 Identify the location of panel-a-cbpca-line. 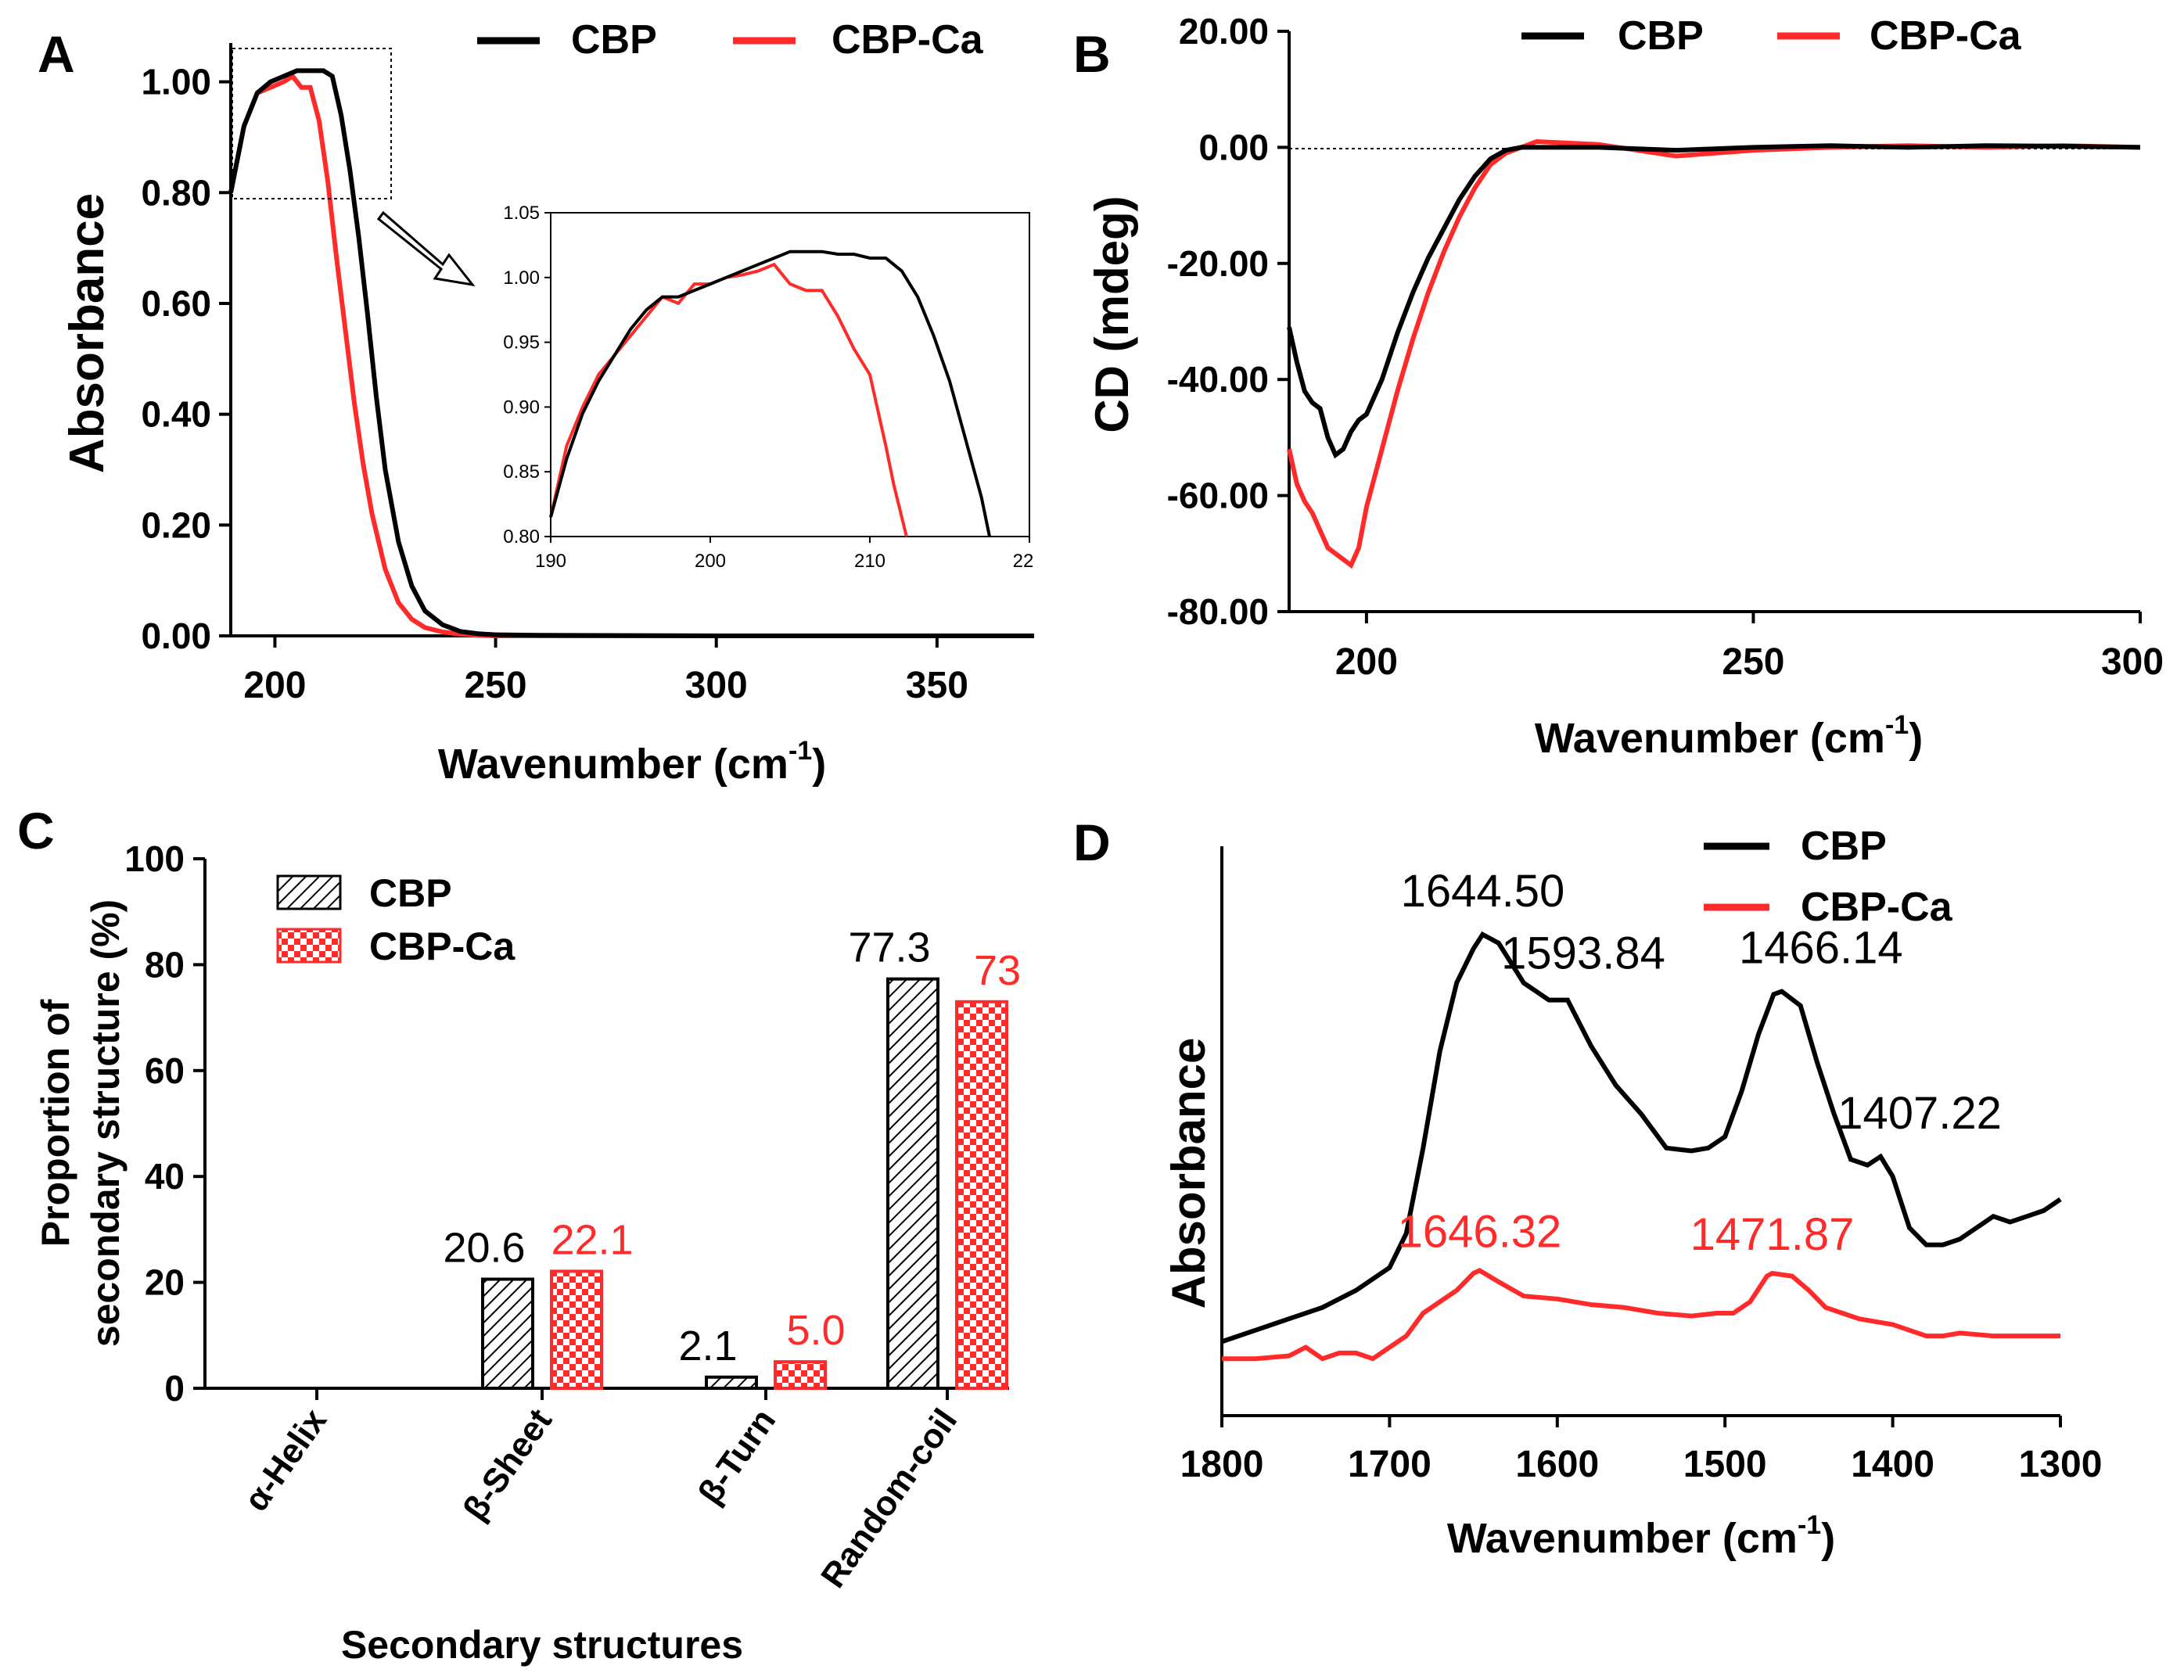
(631, 355).